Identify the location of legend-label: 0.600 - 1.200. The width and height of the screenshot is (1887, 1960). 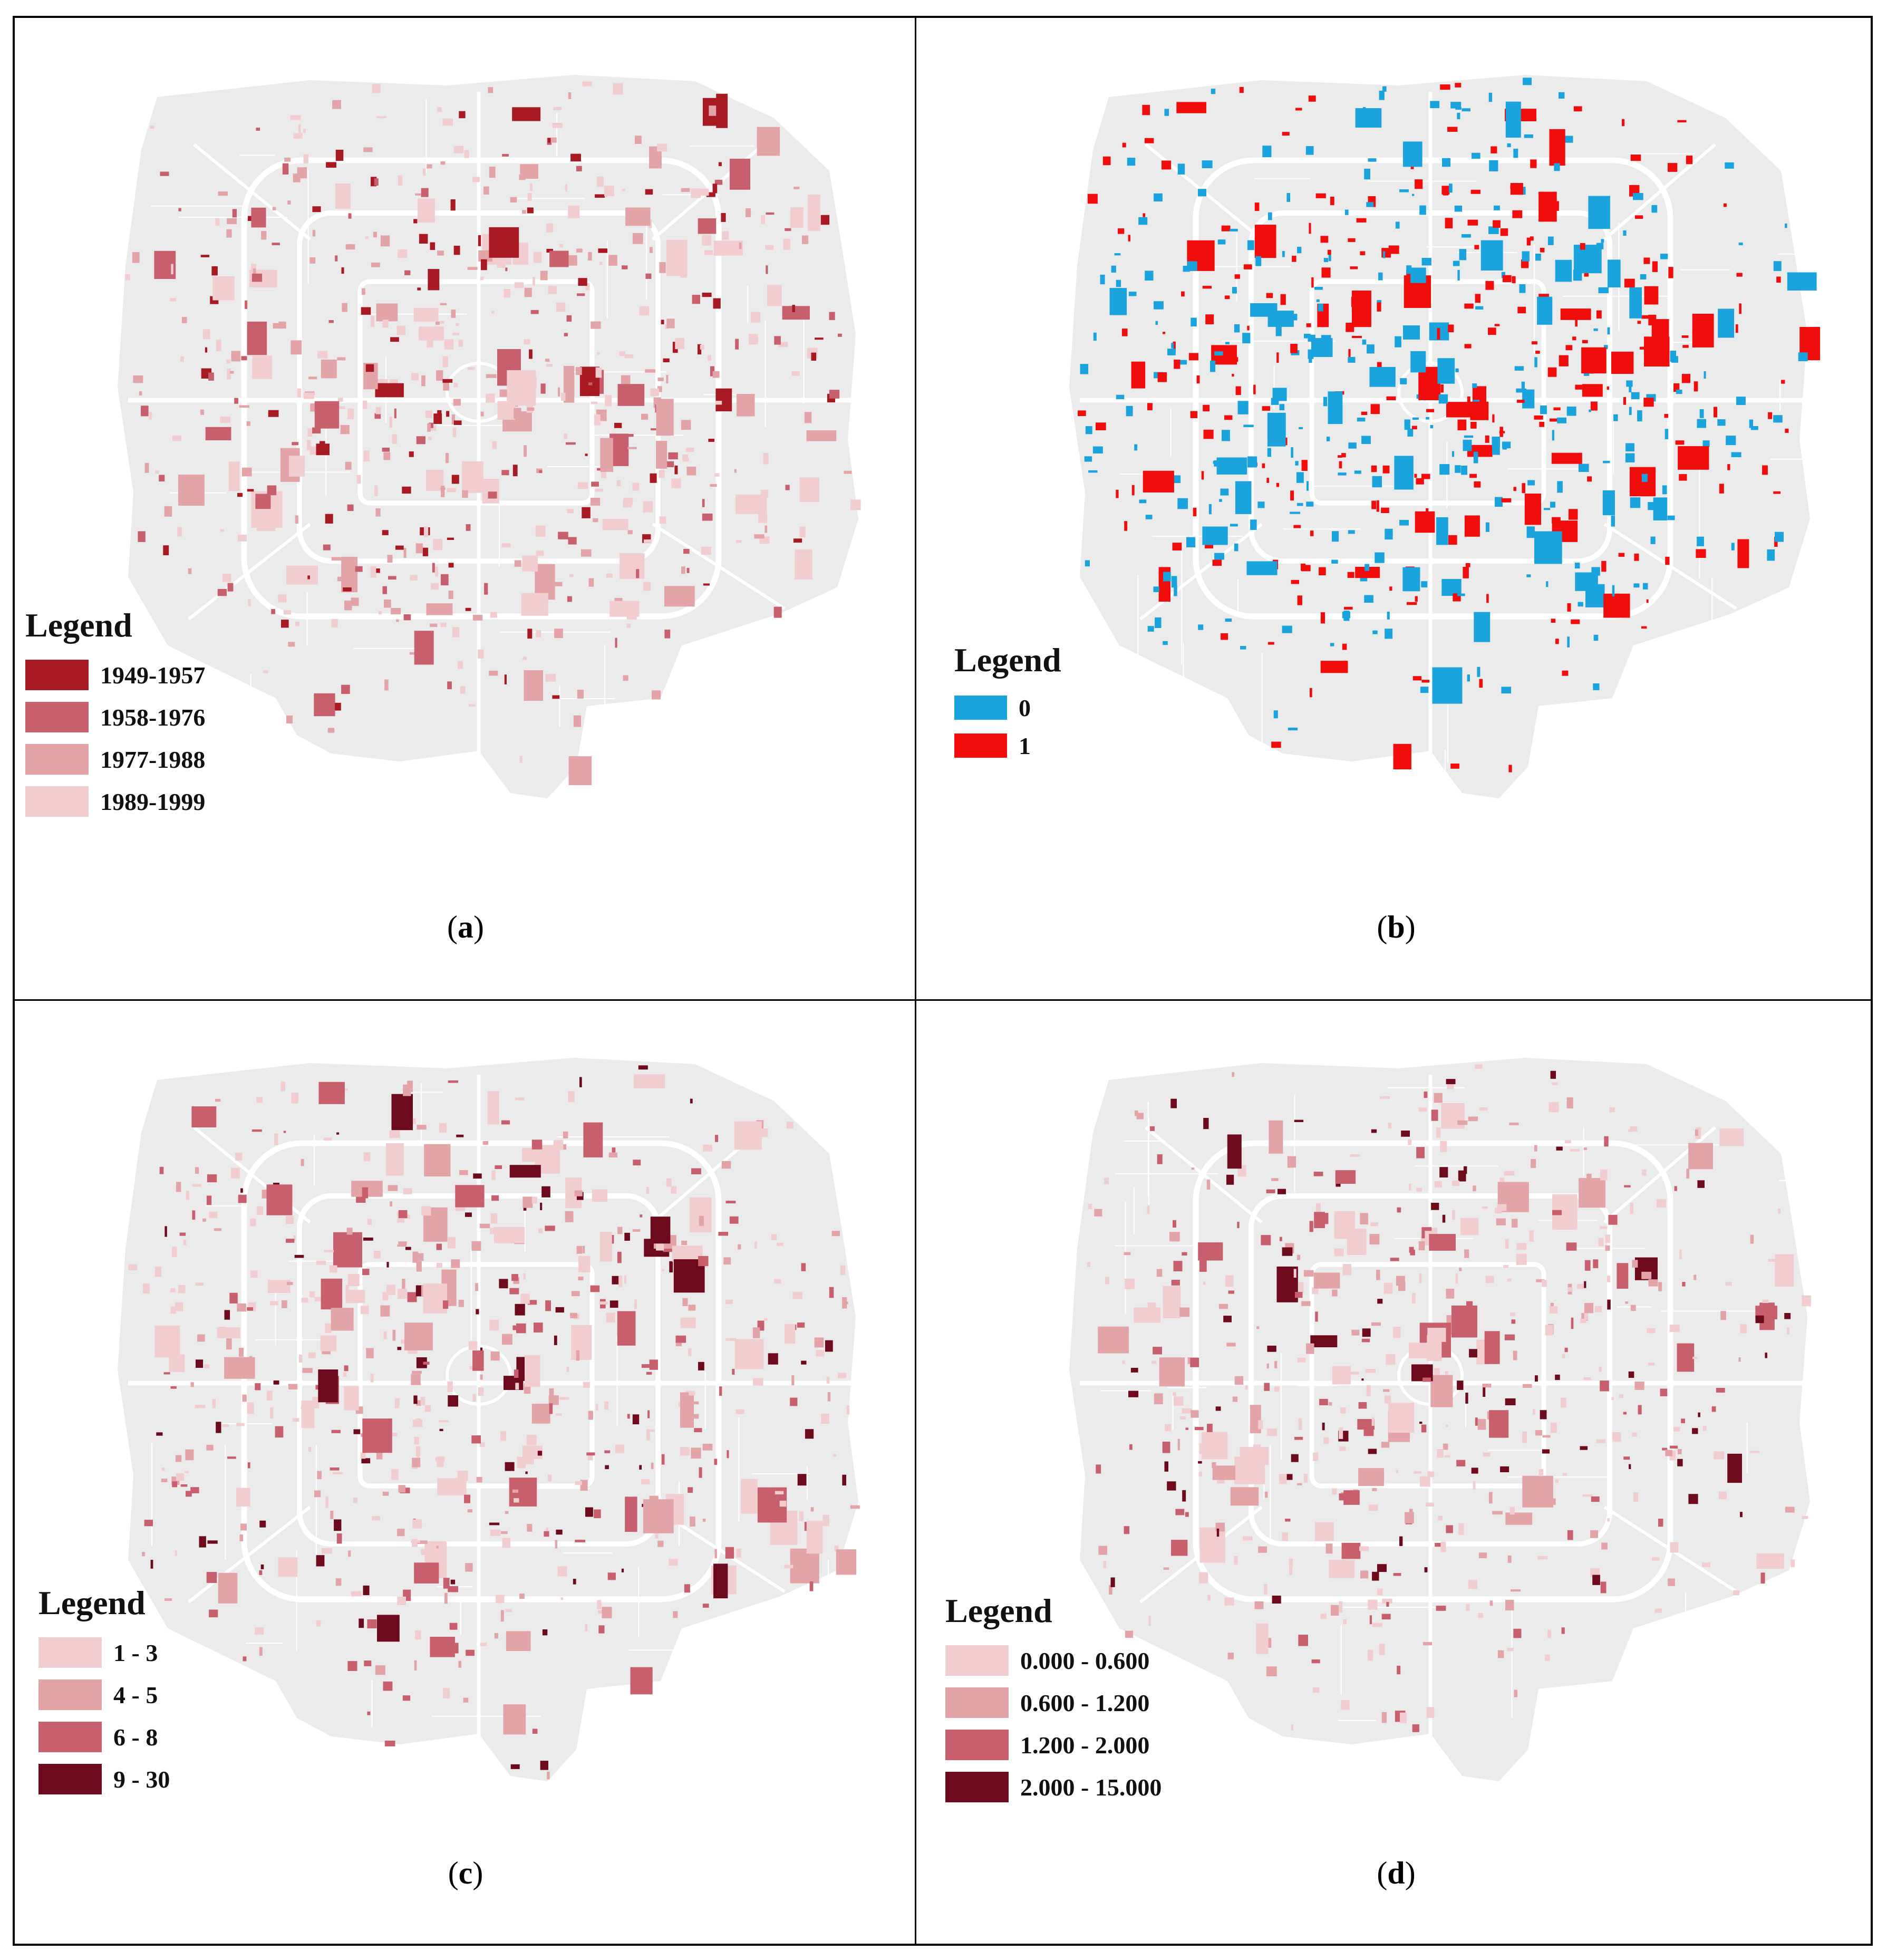
(1085, 1702).